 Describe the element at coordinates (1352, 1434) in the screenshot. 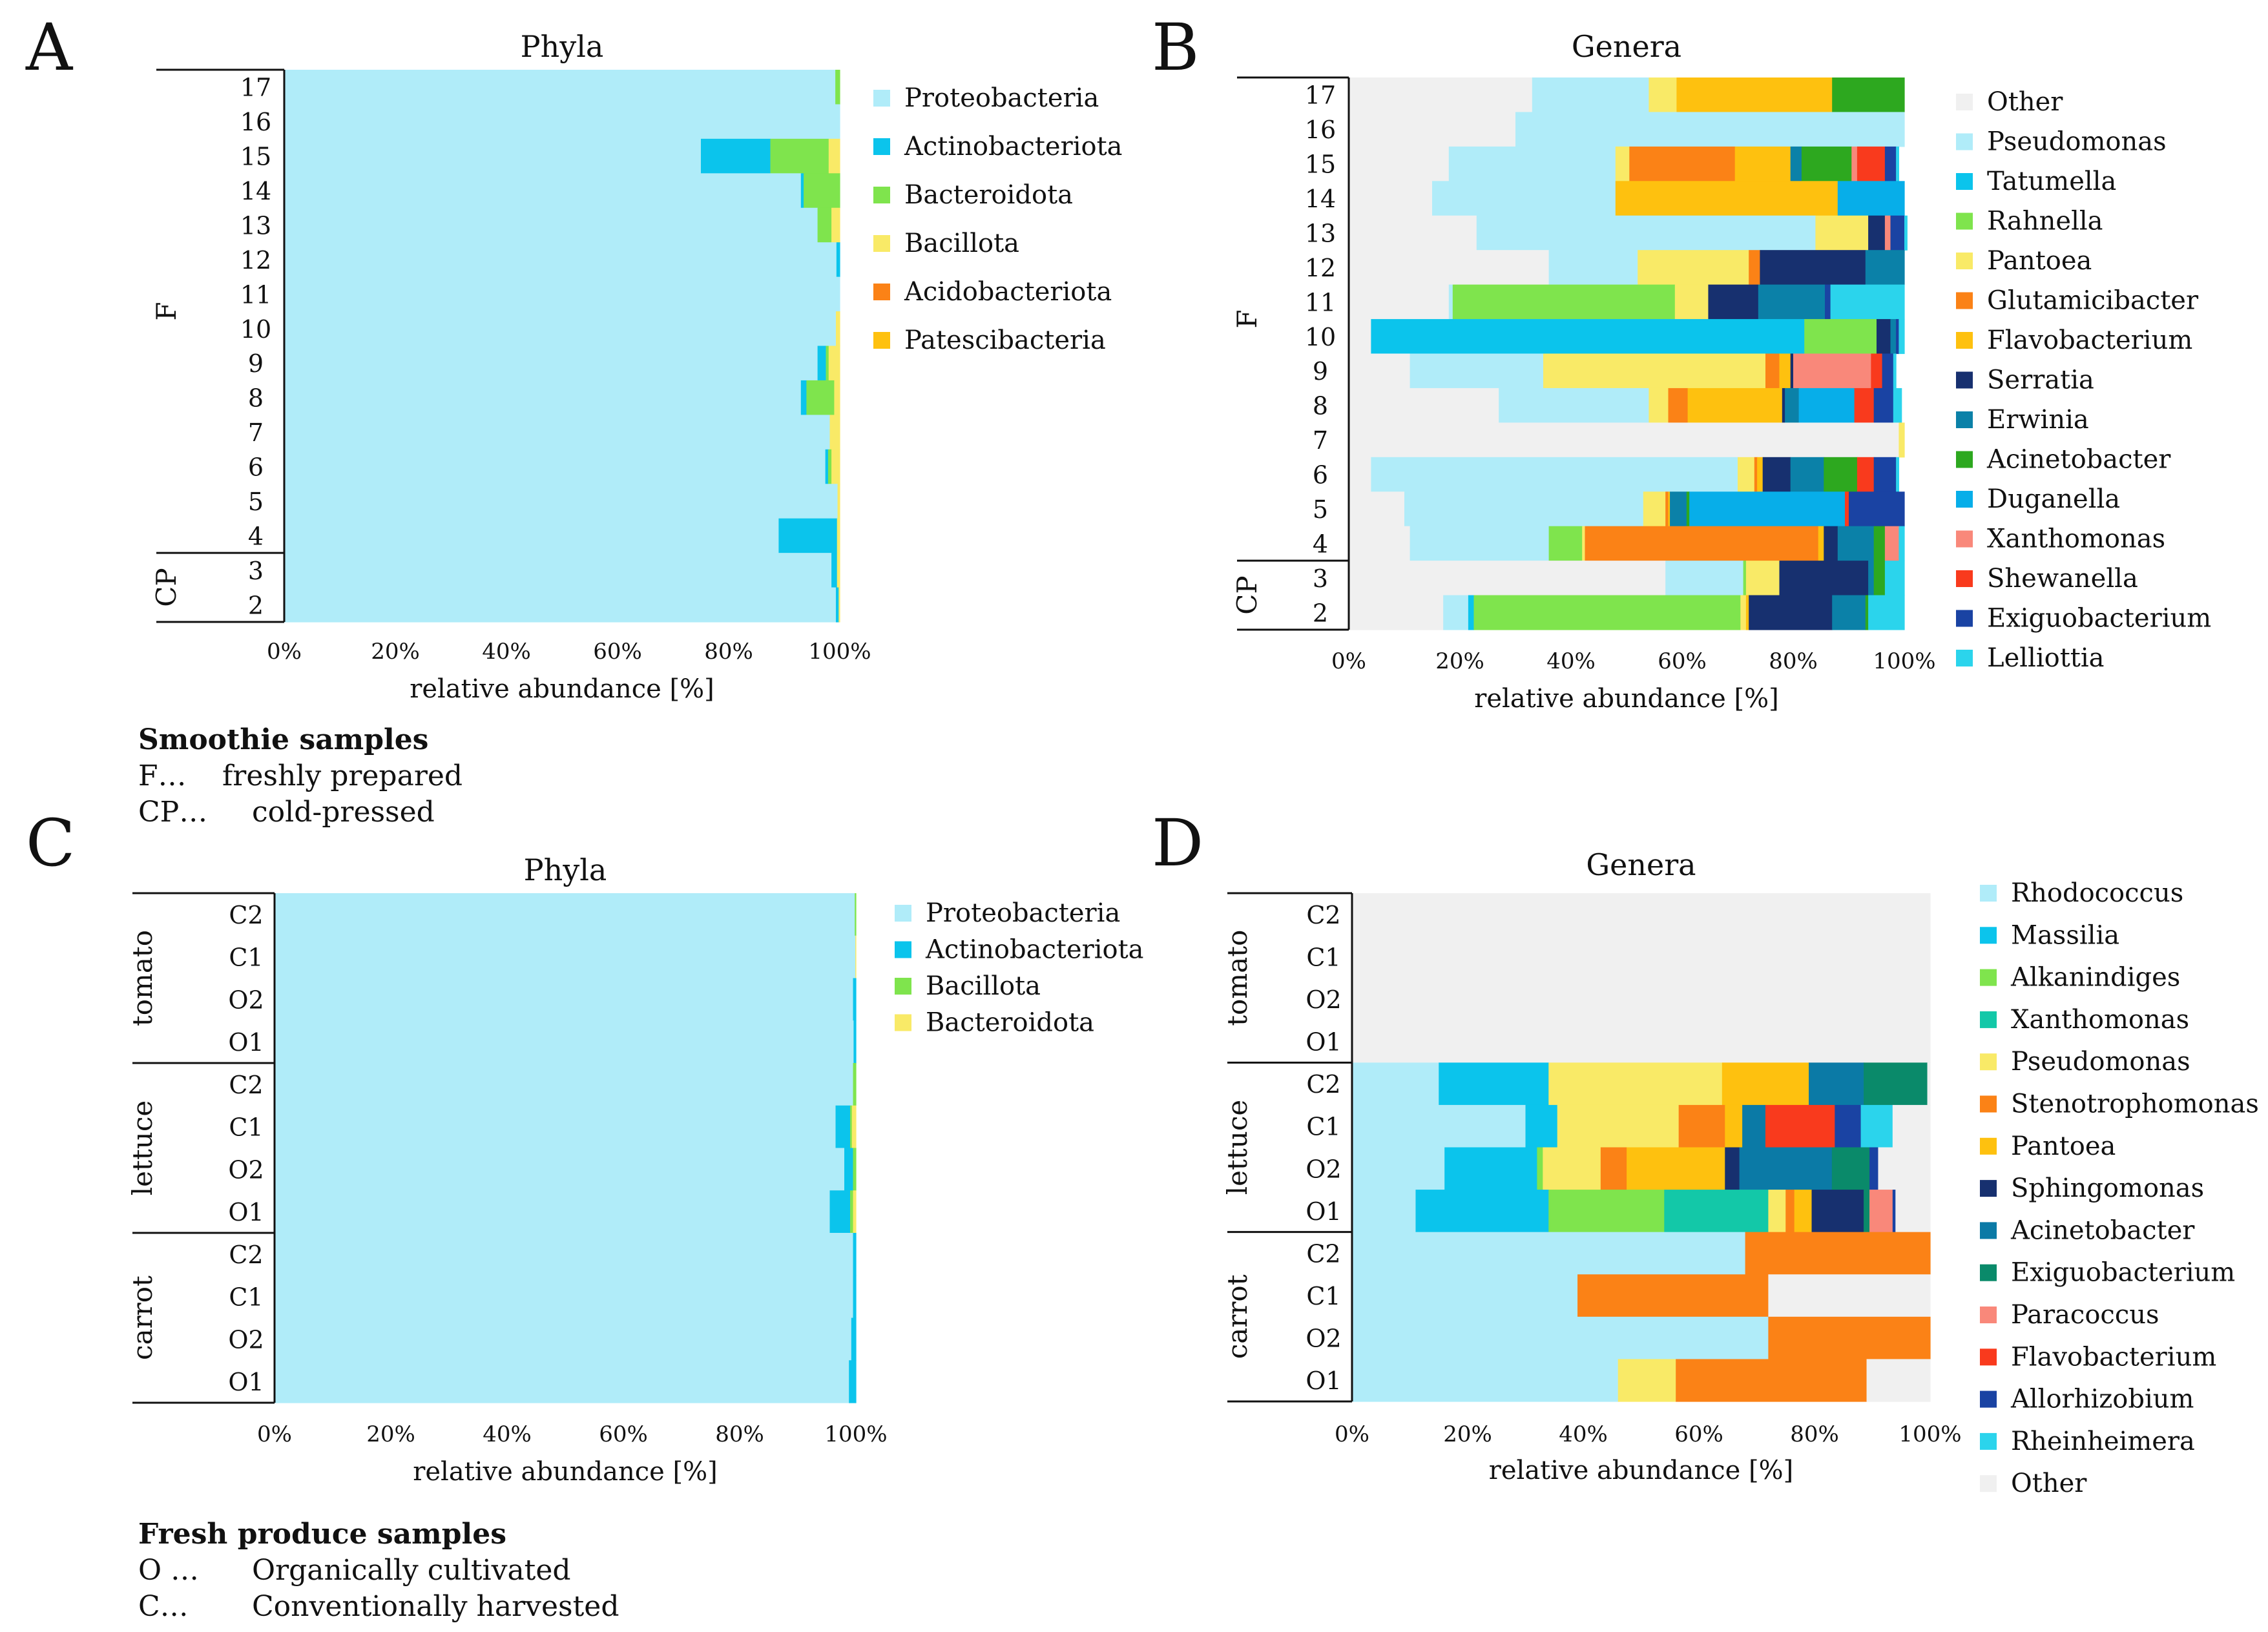

I see `x-tick-label: 0%` at that location.